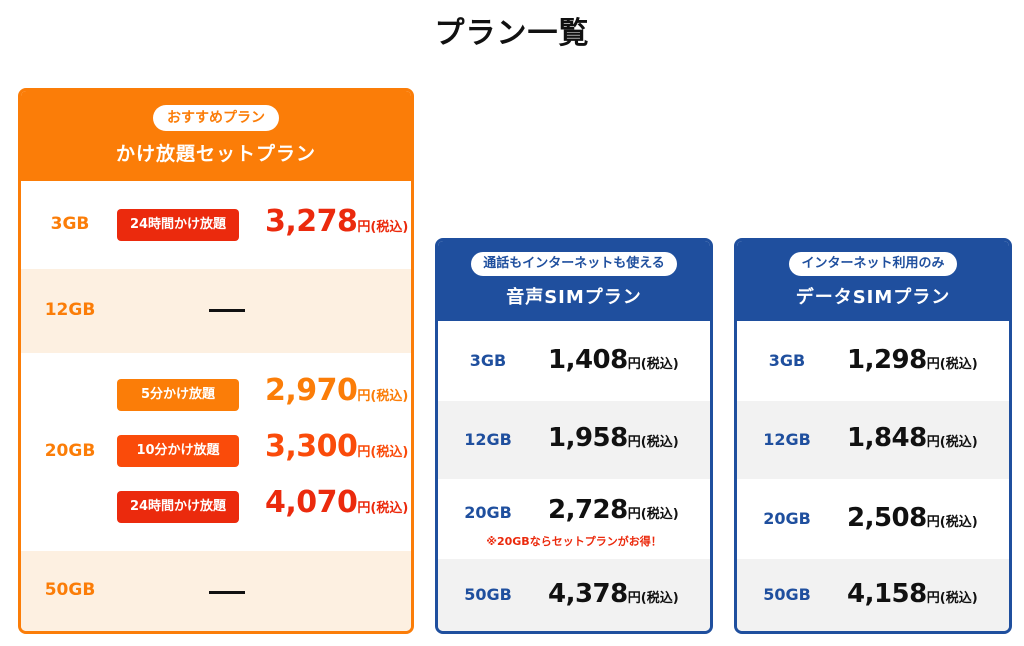 This screenshot has height=646, width=1024. I want to click on set-plan-row-12gb: 12GB, so click(216, 311).